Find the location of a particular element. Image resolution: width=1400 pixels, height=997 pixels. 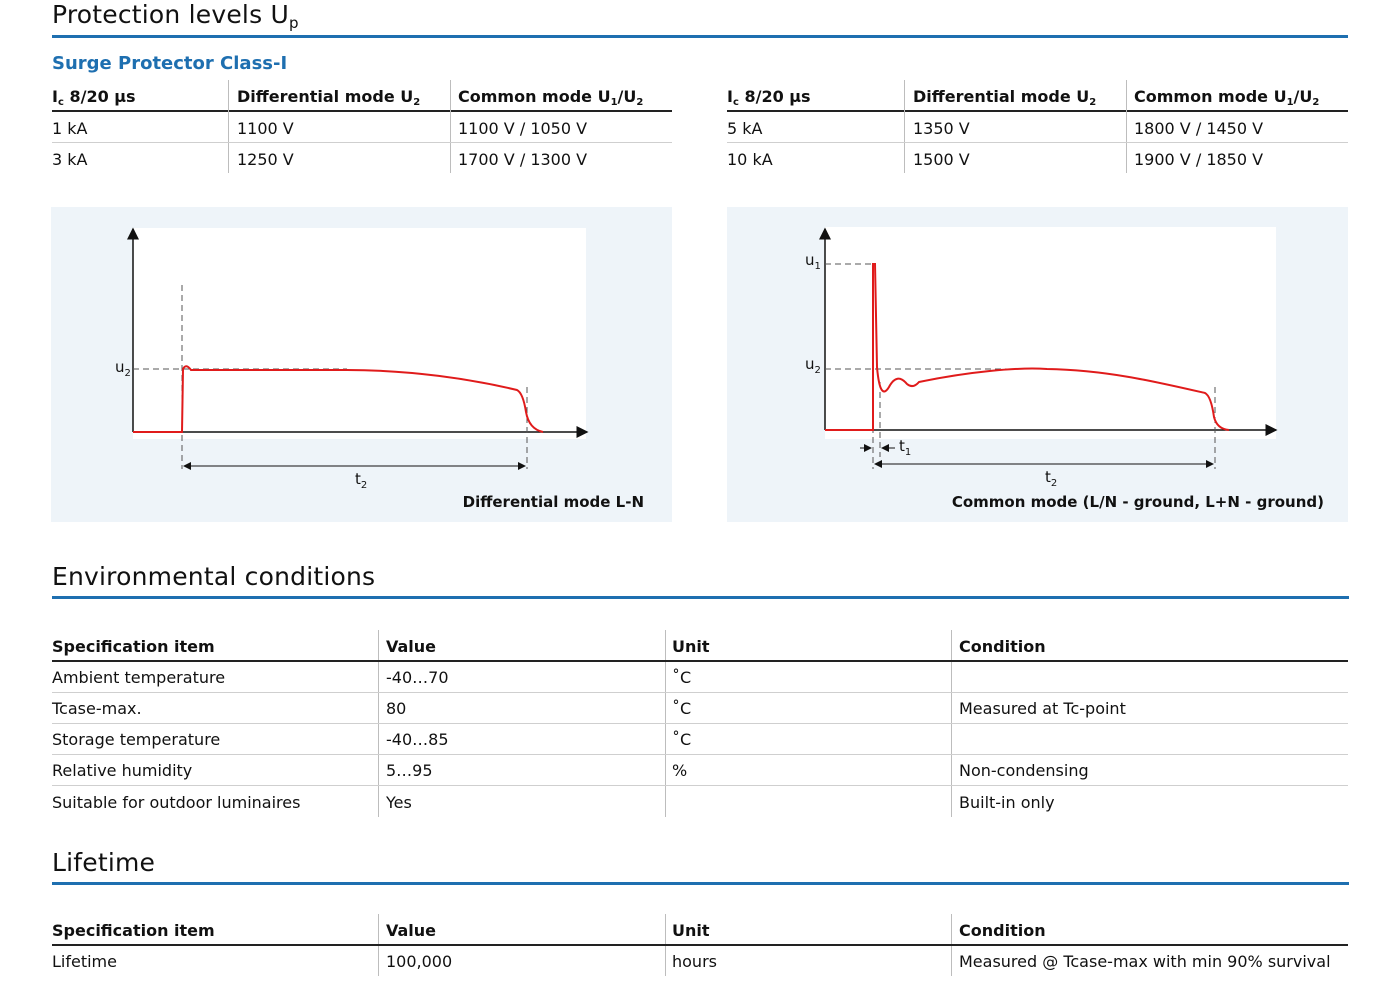

cell-diff: 1350 V is located at coordinates (941, 128).